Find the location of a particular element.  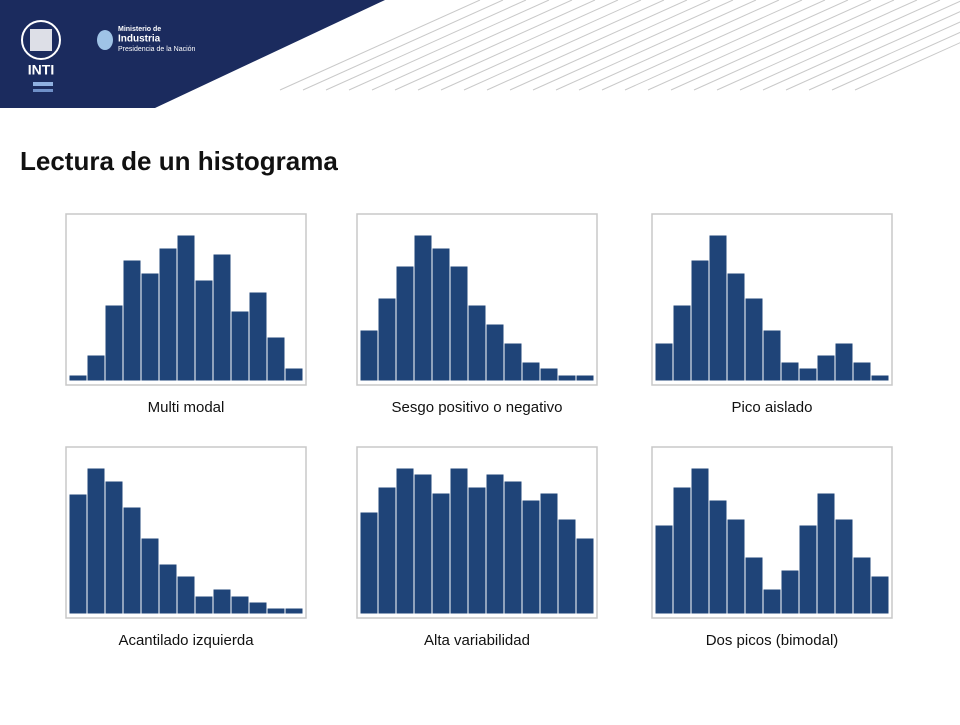

chart-caption: Acantilado izquierda is located at coordinates (186, 640).